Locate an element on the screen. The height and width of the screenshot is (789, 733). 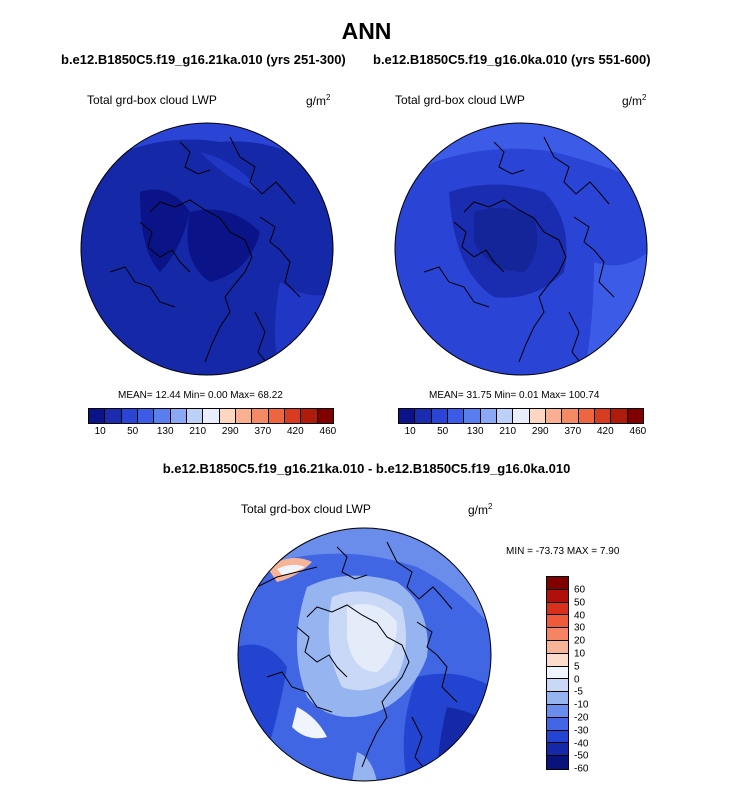
colorbar-tick-label: -30 is located at coordinates (581, 731).